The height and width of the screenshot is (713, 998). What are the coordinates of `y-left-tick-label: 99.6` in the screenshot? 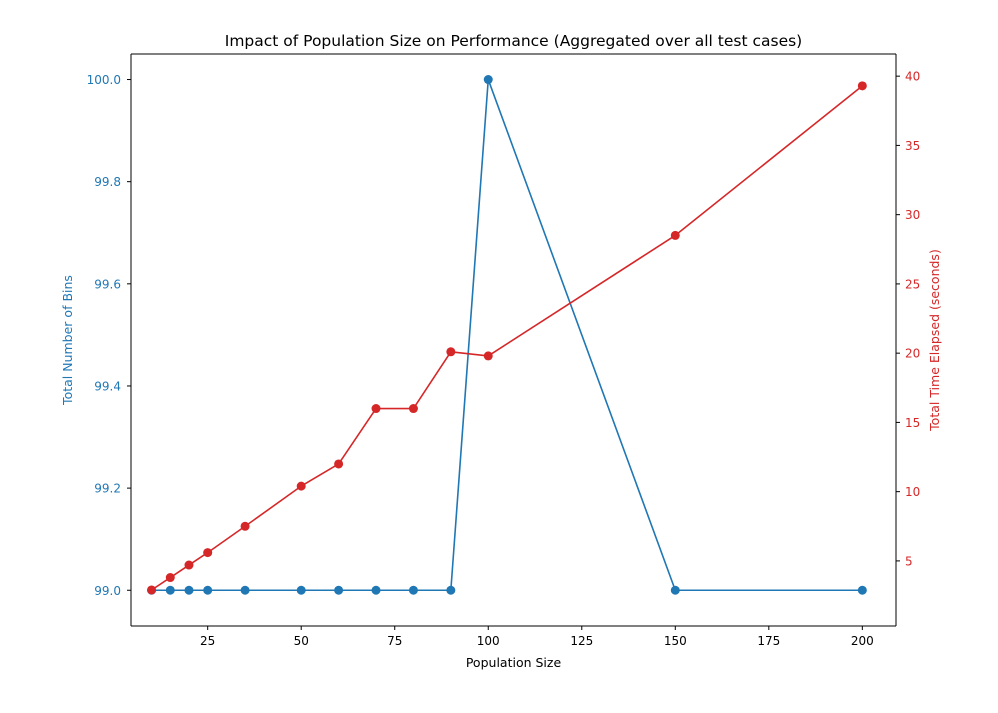 It's located at (107, 284).